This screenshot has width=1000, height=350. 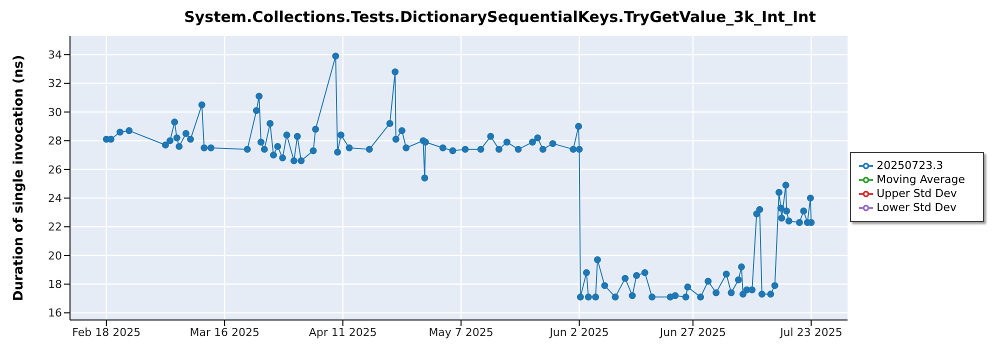 What do you see at coordinates (810, 332) in the screenshot?
I see `x-tick-label: Jul 23 2025` at bounding box center [810, 332].